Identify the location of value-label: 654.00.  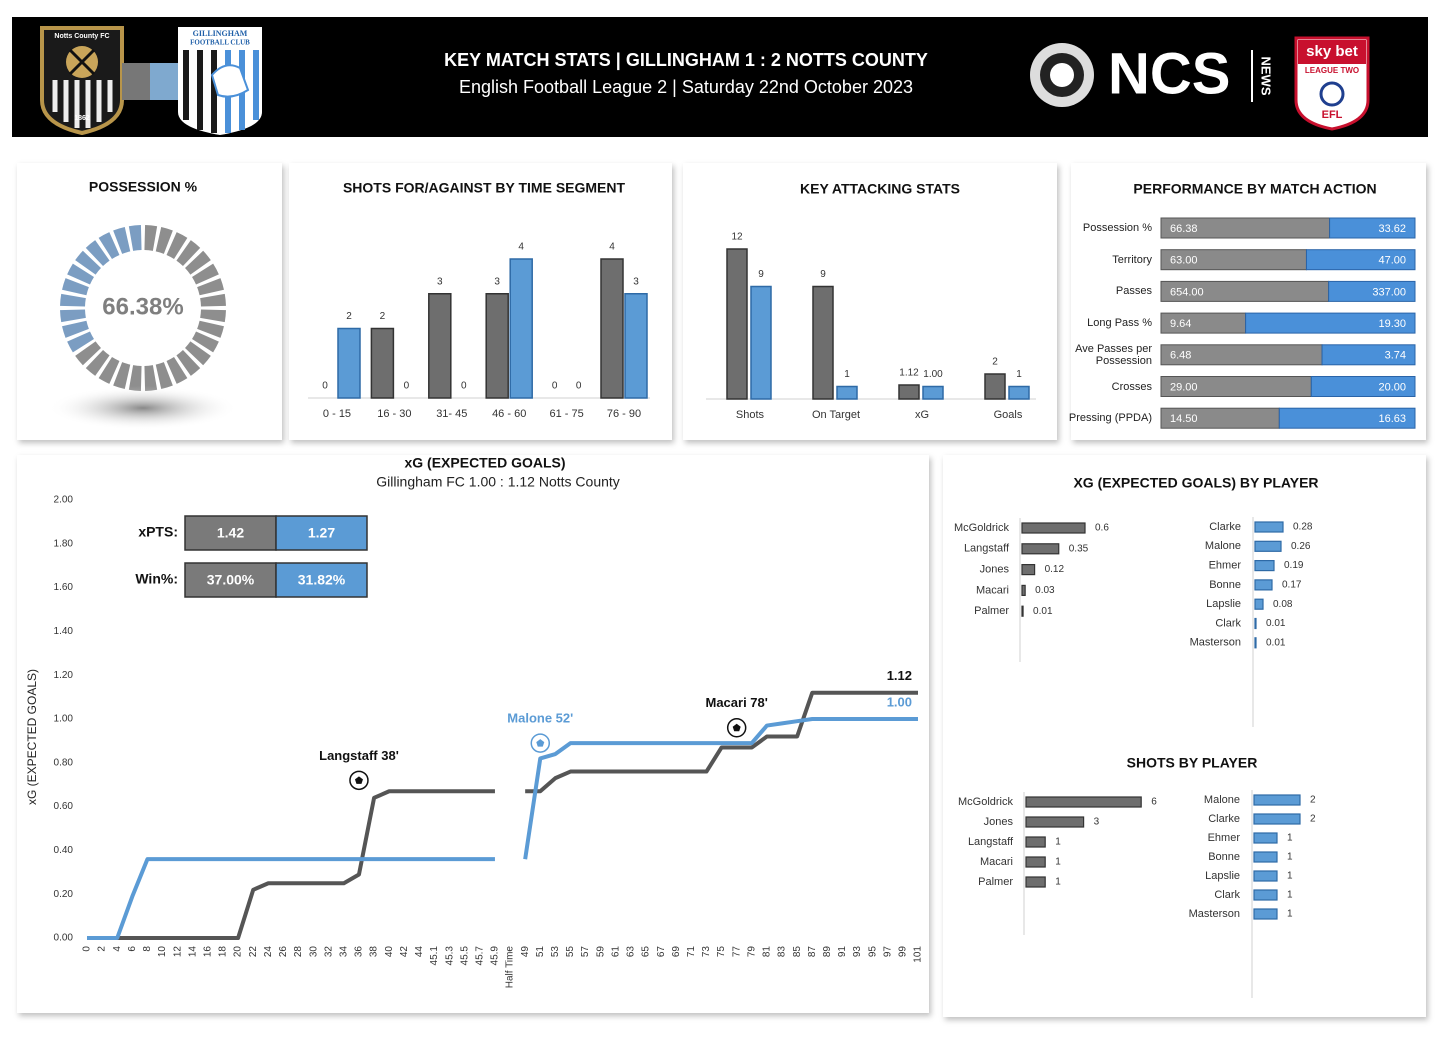
(1187, 292).